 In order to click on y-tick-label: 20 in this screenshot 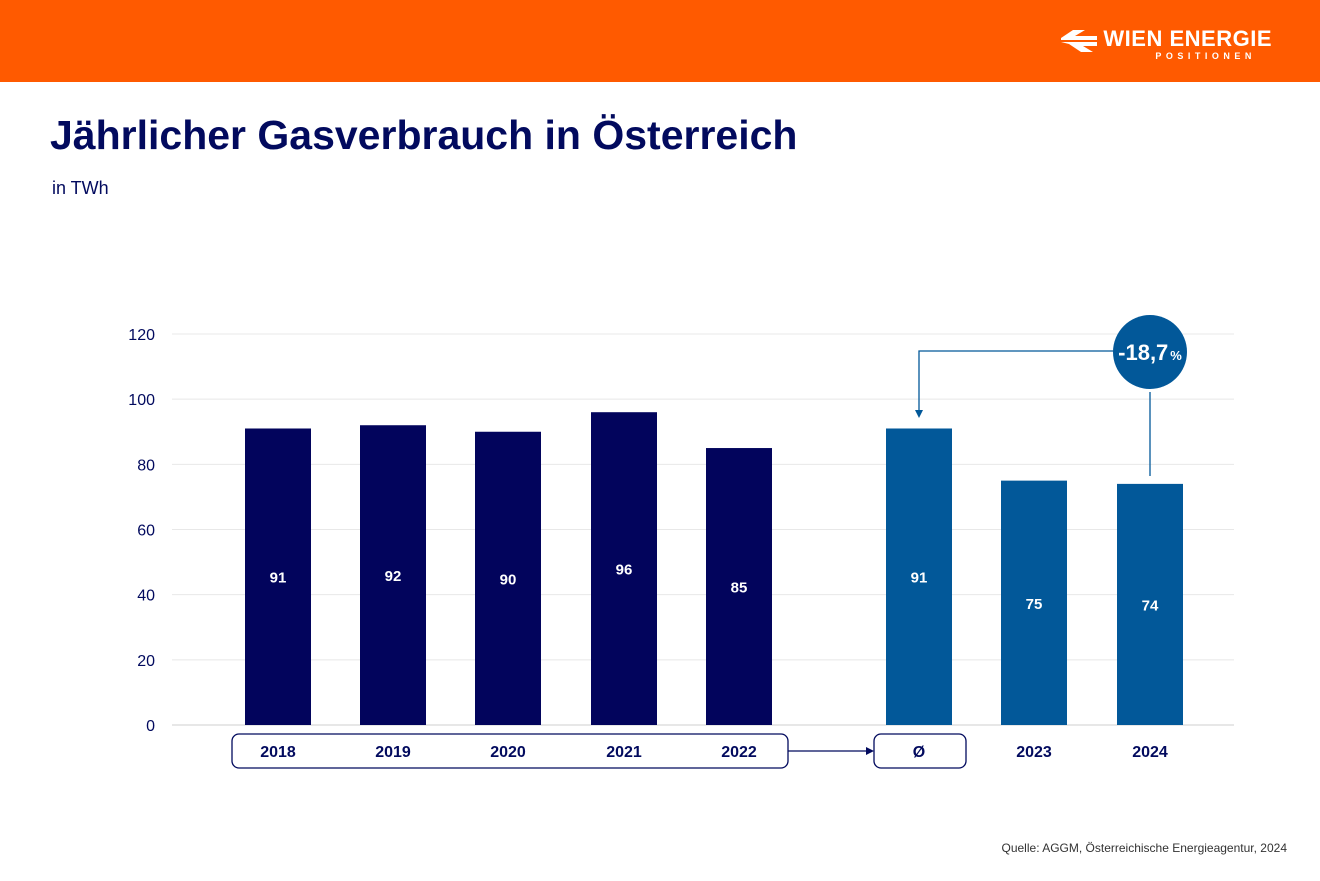, I will do `click(146, 661)`.